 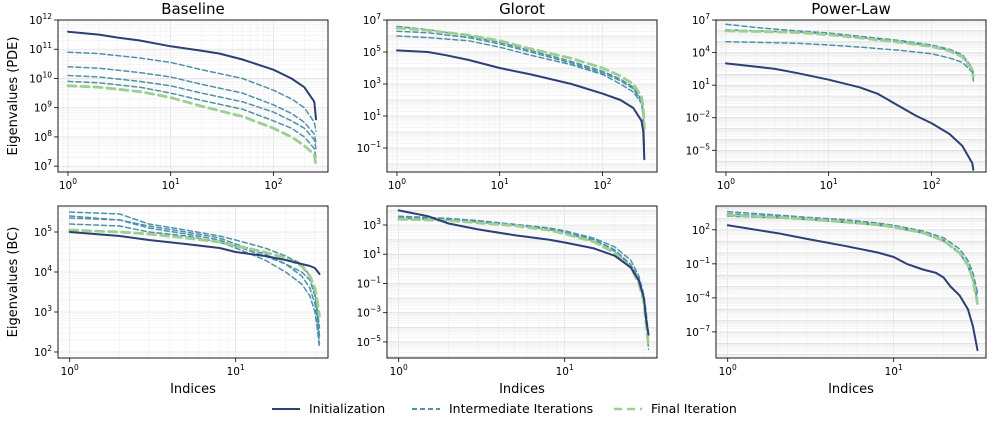 I want to click on subplot-title: Power-Law, so click(x=851, y=9).